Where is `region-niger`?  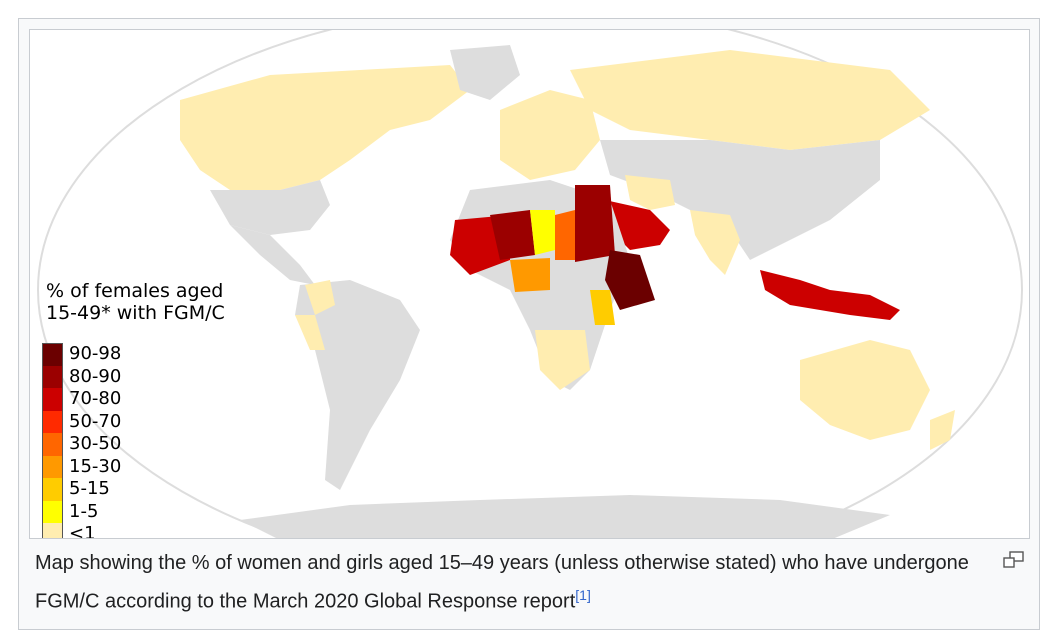 region-niger is located at coordinates (542, 232).